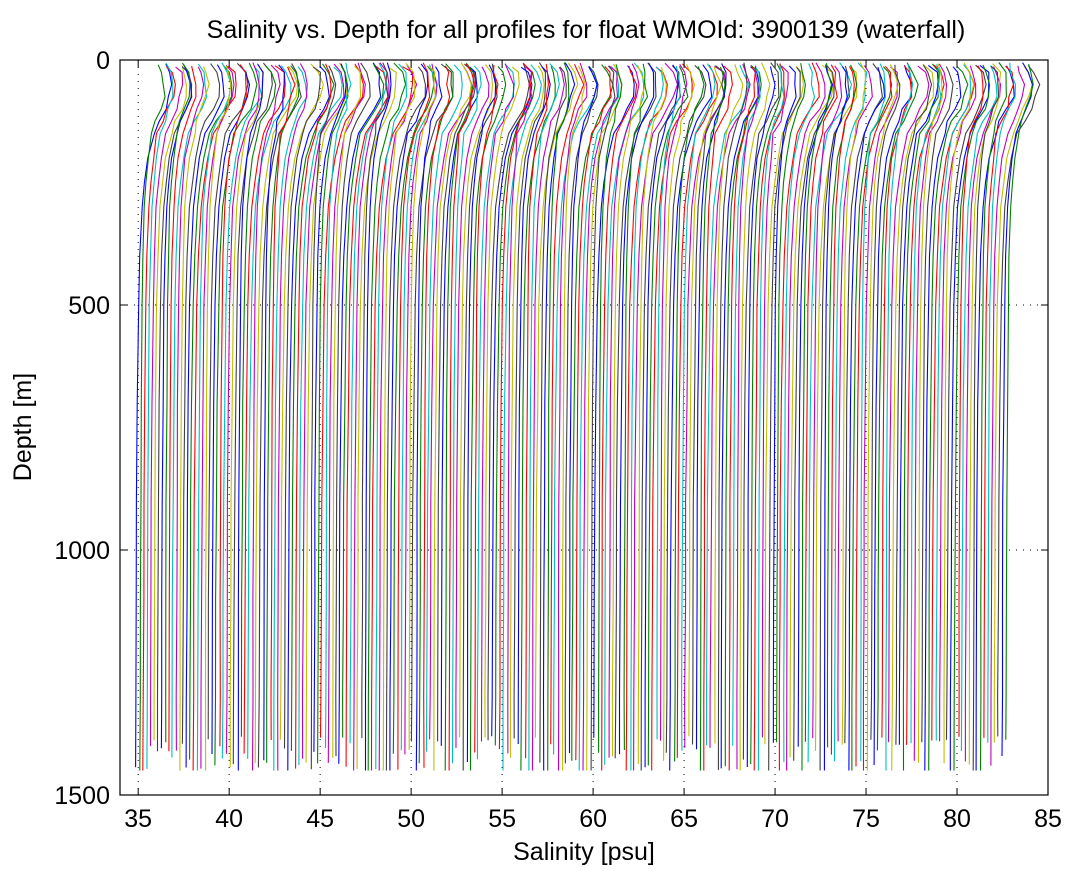 The width and height of the screenshot is (1073, 871). I want to click on x-axis-label: Salinity [psu], so click(584, 852).